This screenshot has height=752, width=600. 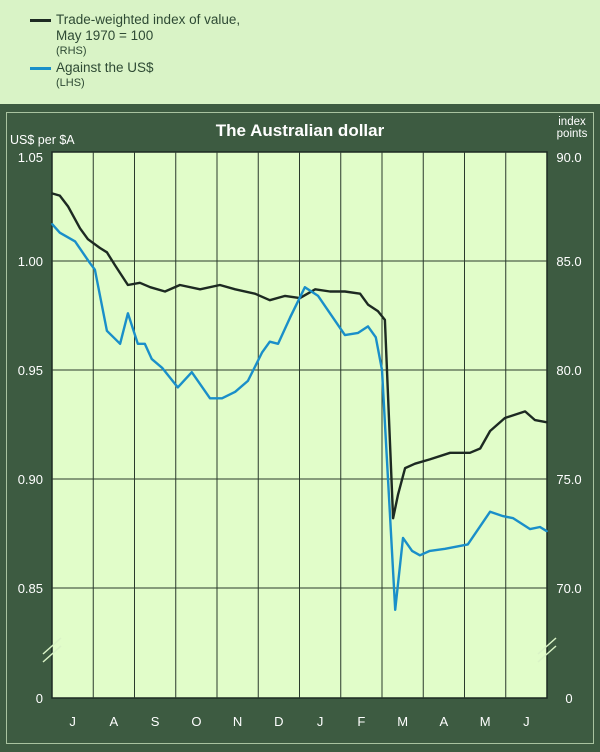 I want to click on legend-swatch-usd, so click(x=40, y=68).